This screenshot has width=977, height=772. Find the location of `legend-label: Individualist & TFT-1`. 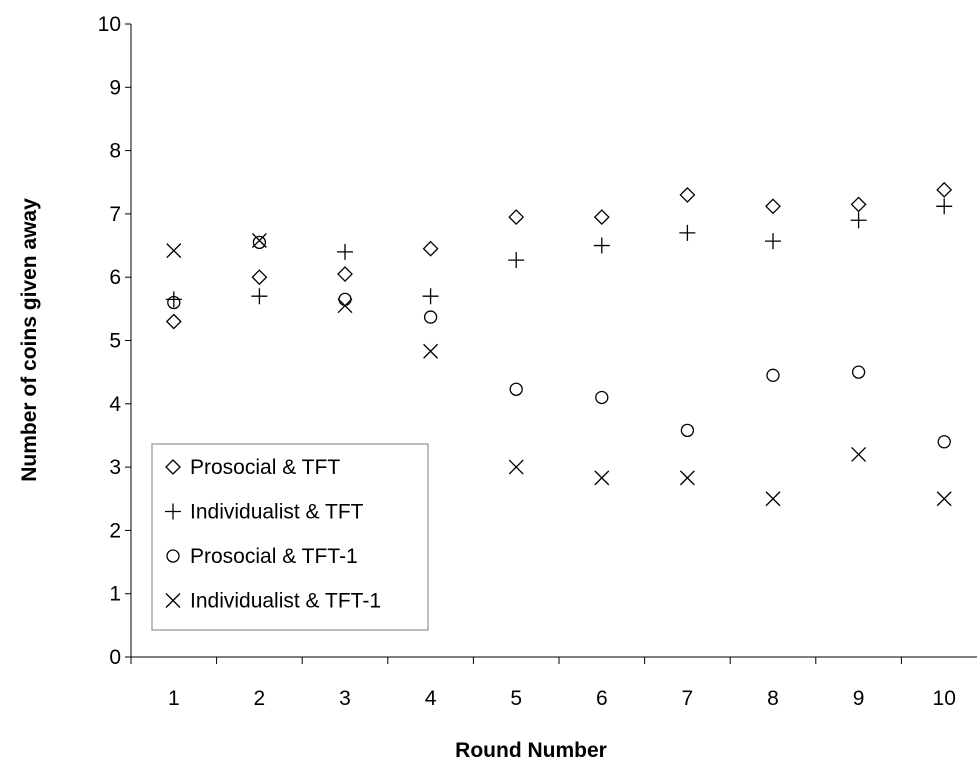

legend-label: Individualist & TFT-1 is located at coordinates (285, 601).